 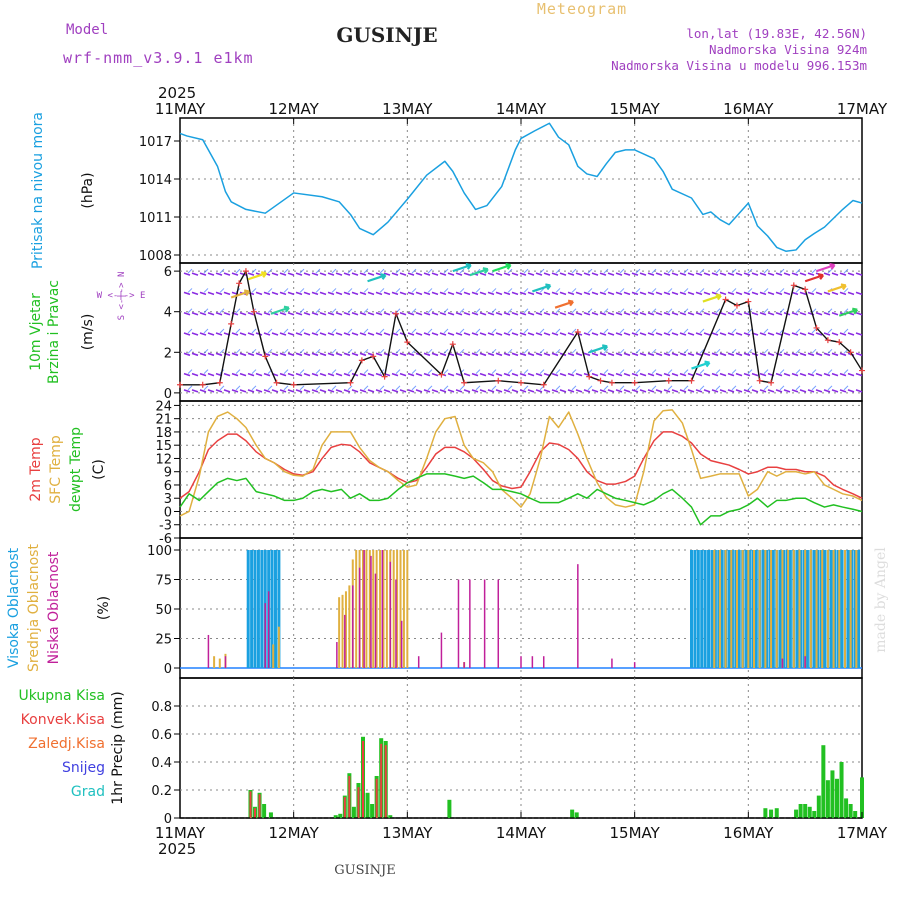 I want to click on y-tick-label: 0.6, so click(x=161, y=735).